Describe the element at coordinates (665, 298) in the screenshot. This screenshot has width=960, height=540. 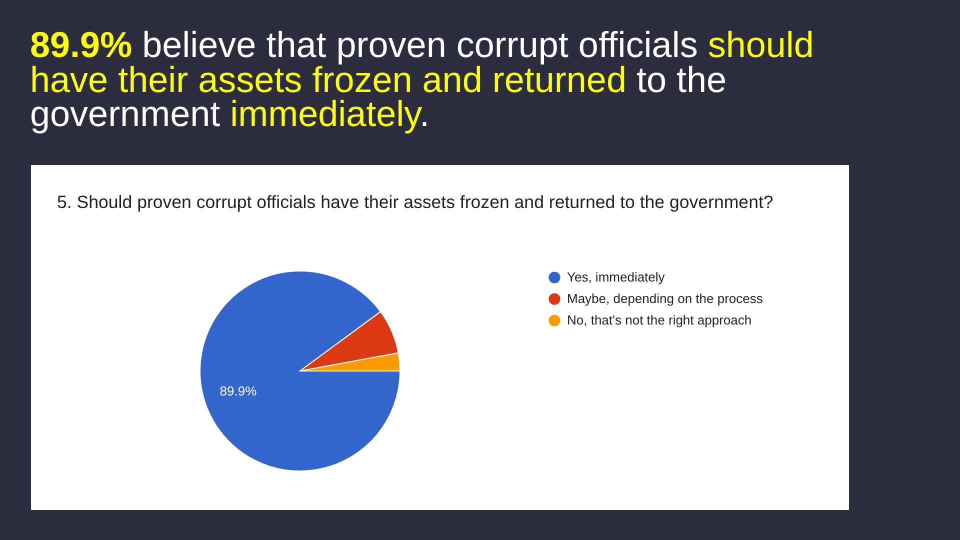
I see `legend-label: Maybe, depending on the process` at that location.